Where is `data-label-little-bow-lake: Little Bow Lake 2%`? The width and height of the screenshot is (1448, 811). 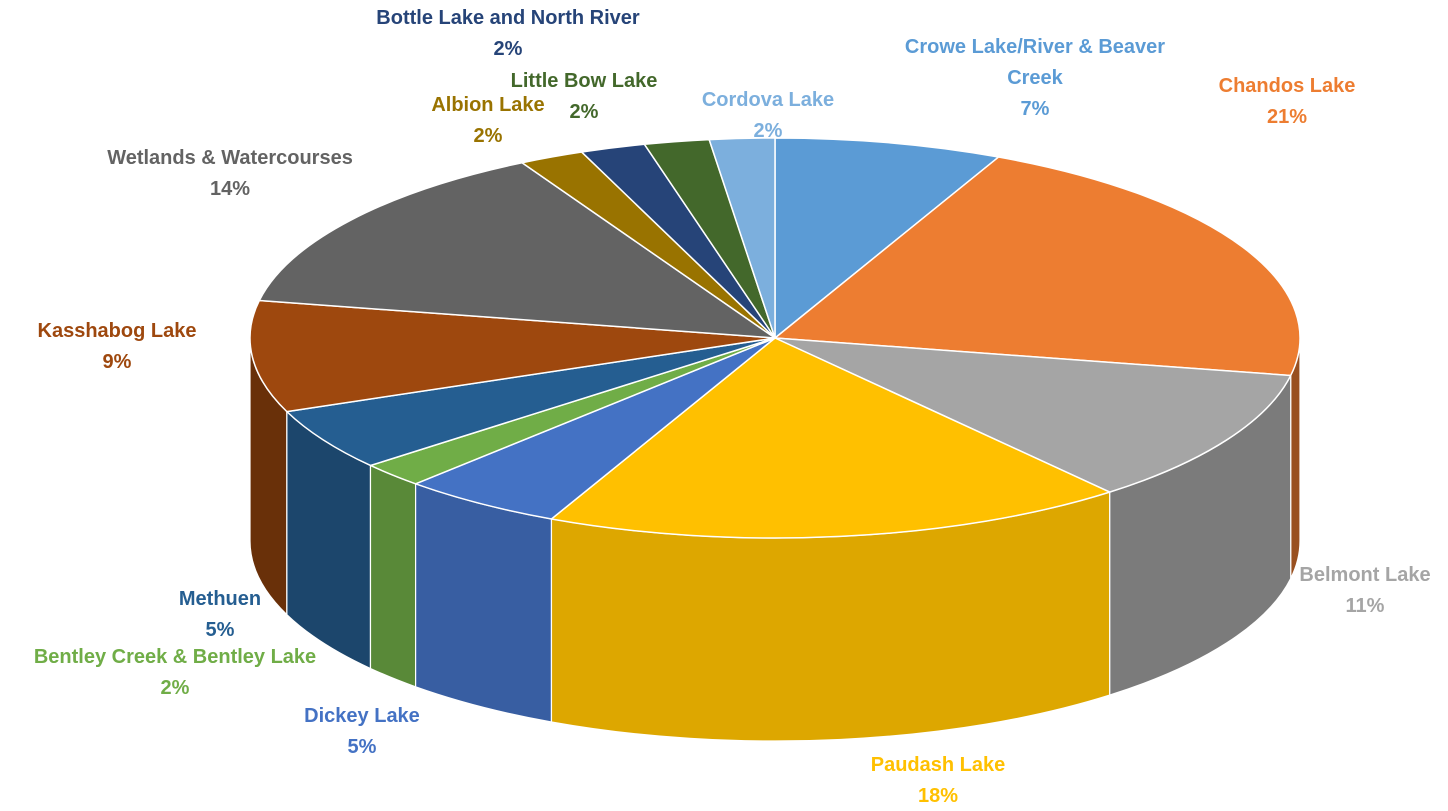 data-label-little-bow-lake: Little Bow Lake 2% is located at coordinates (584, 96).